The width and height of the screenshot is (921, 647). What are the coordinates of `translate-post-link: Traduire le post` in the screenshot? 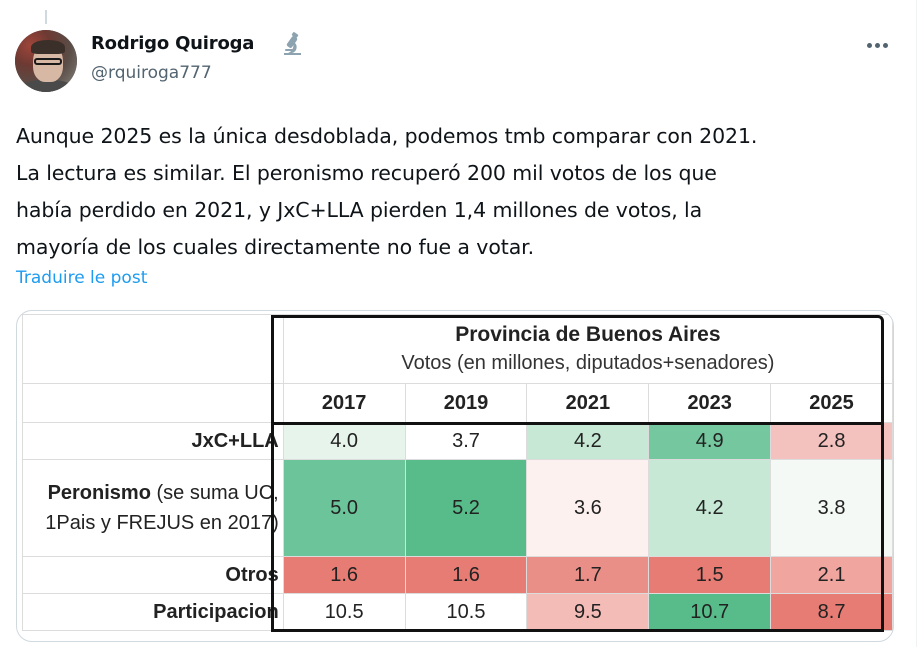 It's located at (82, 278).